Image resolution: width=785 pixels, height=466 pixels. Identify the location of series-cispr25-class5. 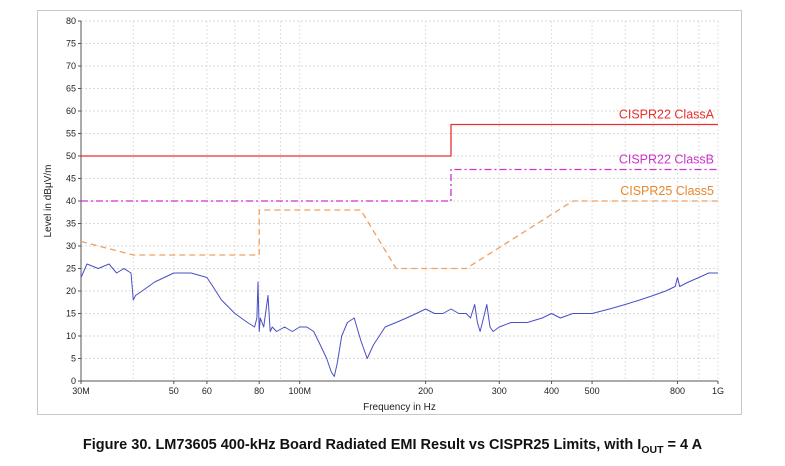
(399, 235).